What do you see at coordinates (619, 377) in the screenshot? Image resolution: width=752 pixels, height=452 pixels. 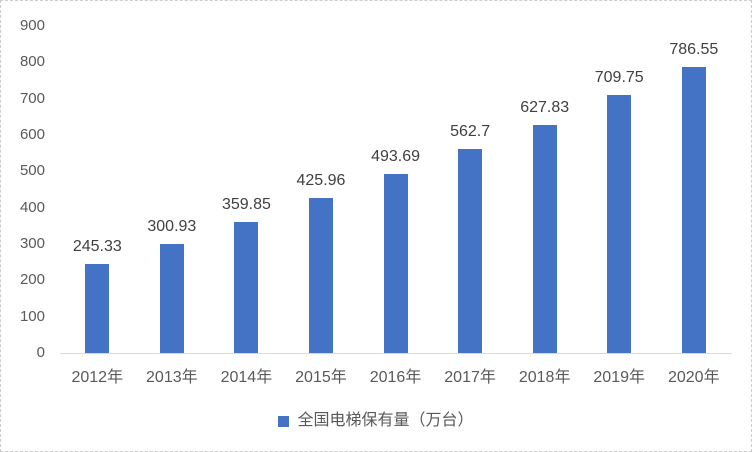 I see `x-tick-label: 2019年` at bounding box center [619, 377].